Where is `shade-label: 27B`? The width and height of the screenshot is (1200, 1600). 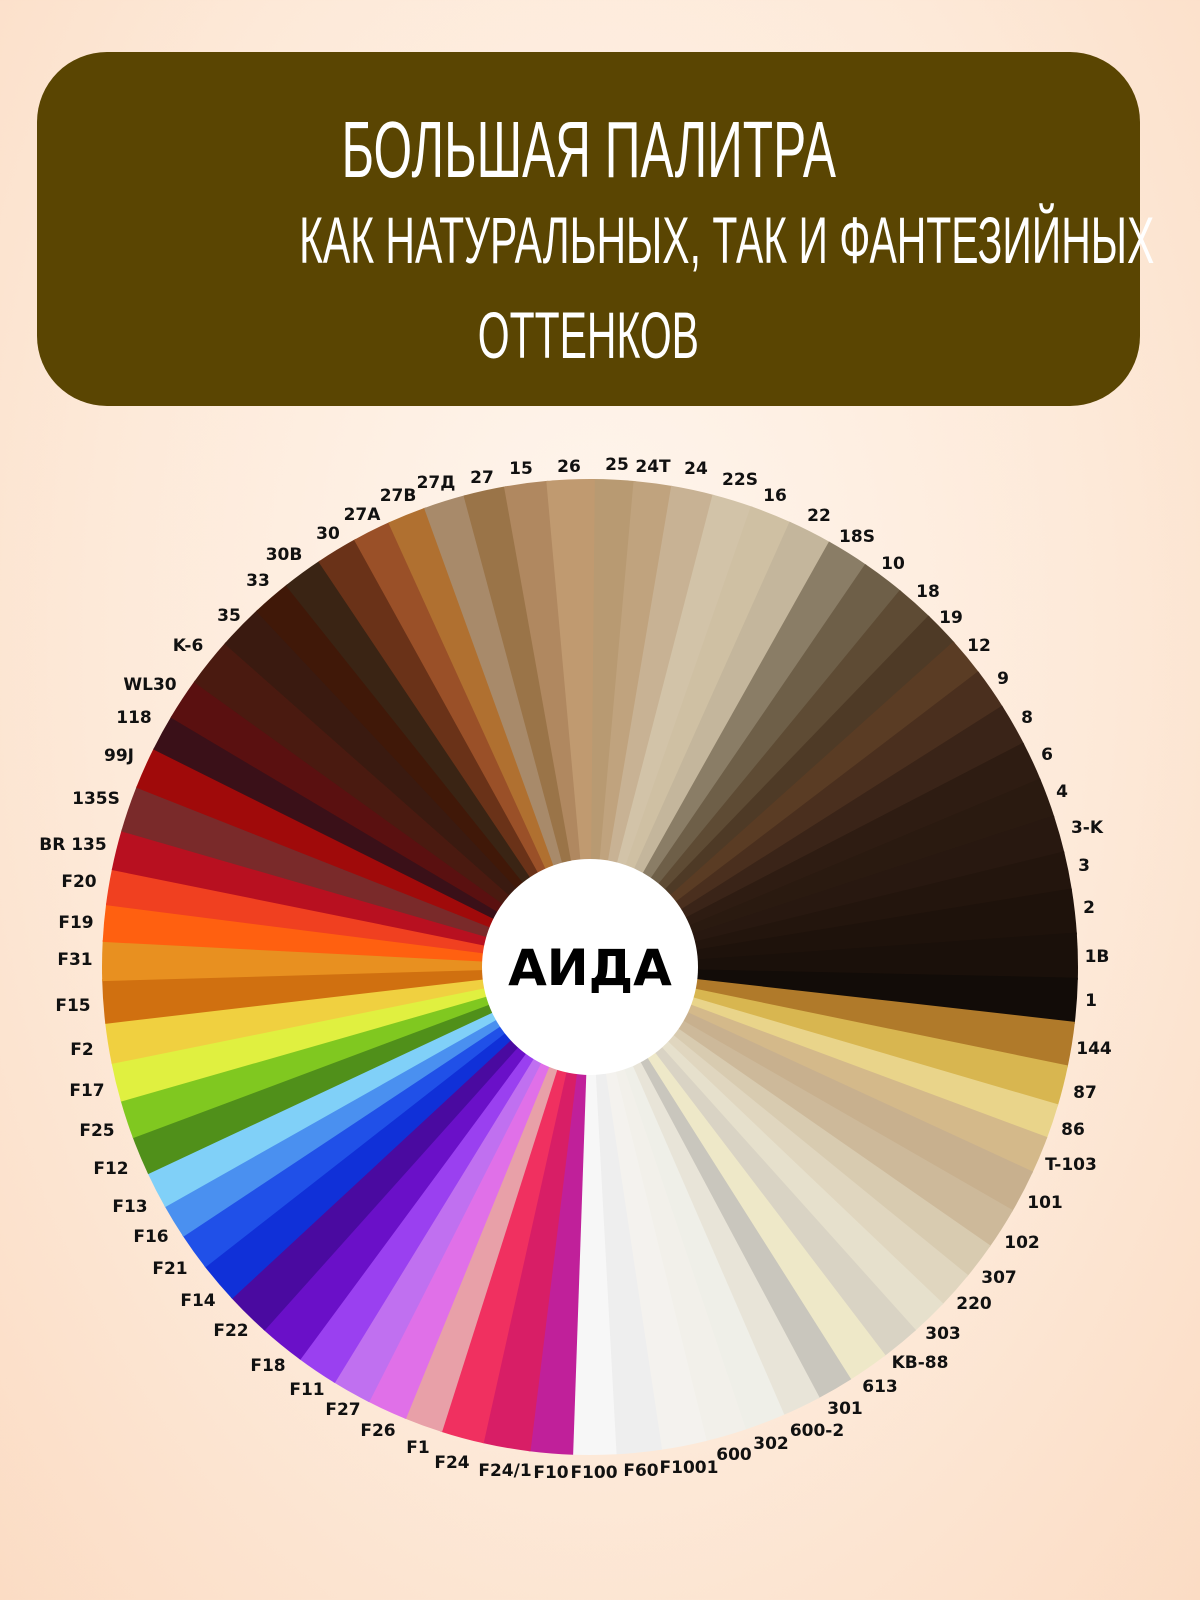 shade-label: 27B is located at coordinates (398, 496).